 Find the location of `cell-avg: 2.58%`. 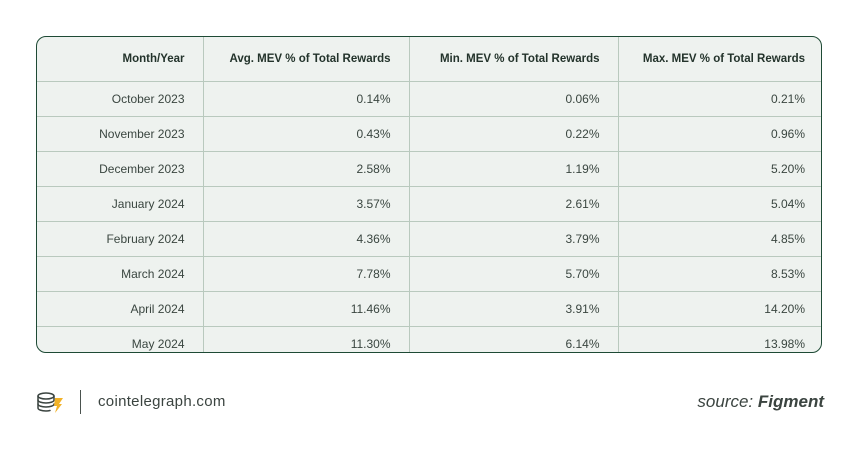

cell-avg: 2.58% is located at coordinates (306, 169).